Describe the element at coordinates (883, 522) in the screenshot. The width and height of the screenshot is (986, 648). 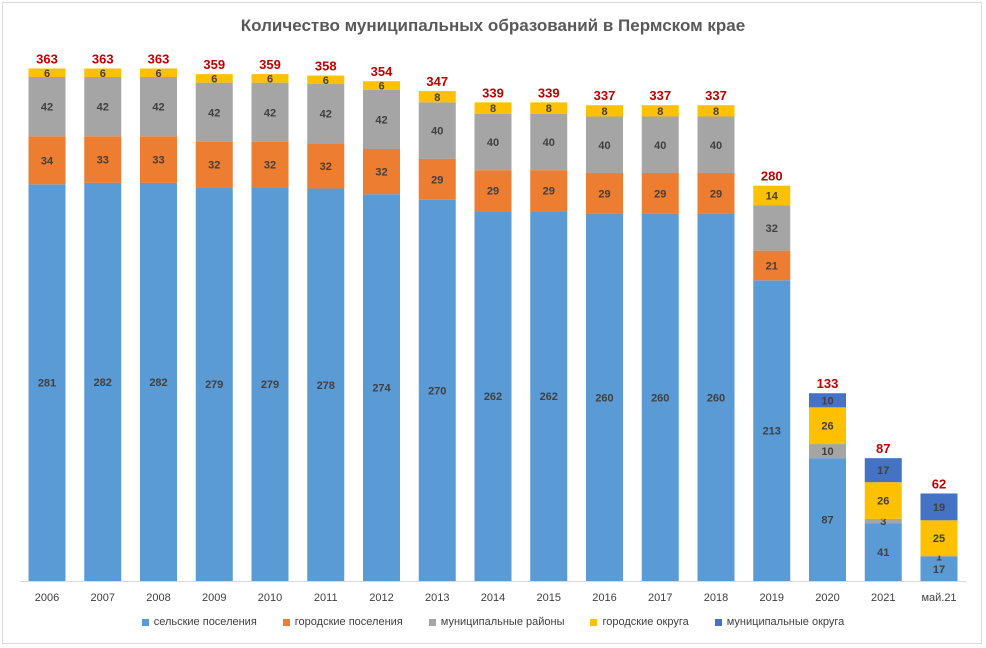
I see `segment-value-label: 3` at that location.